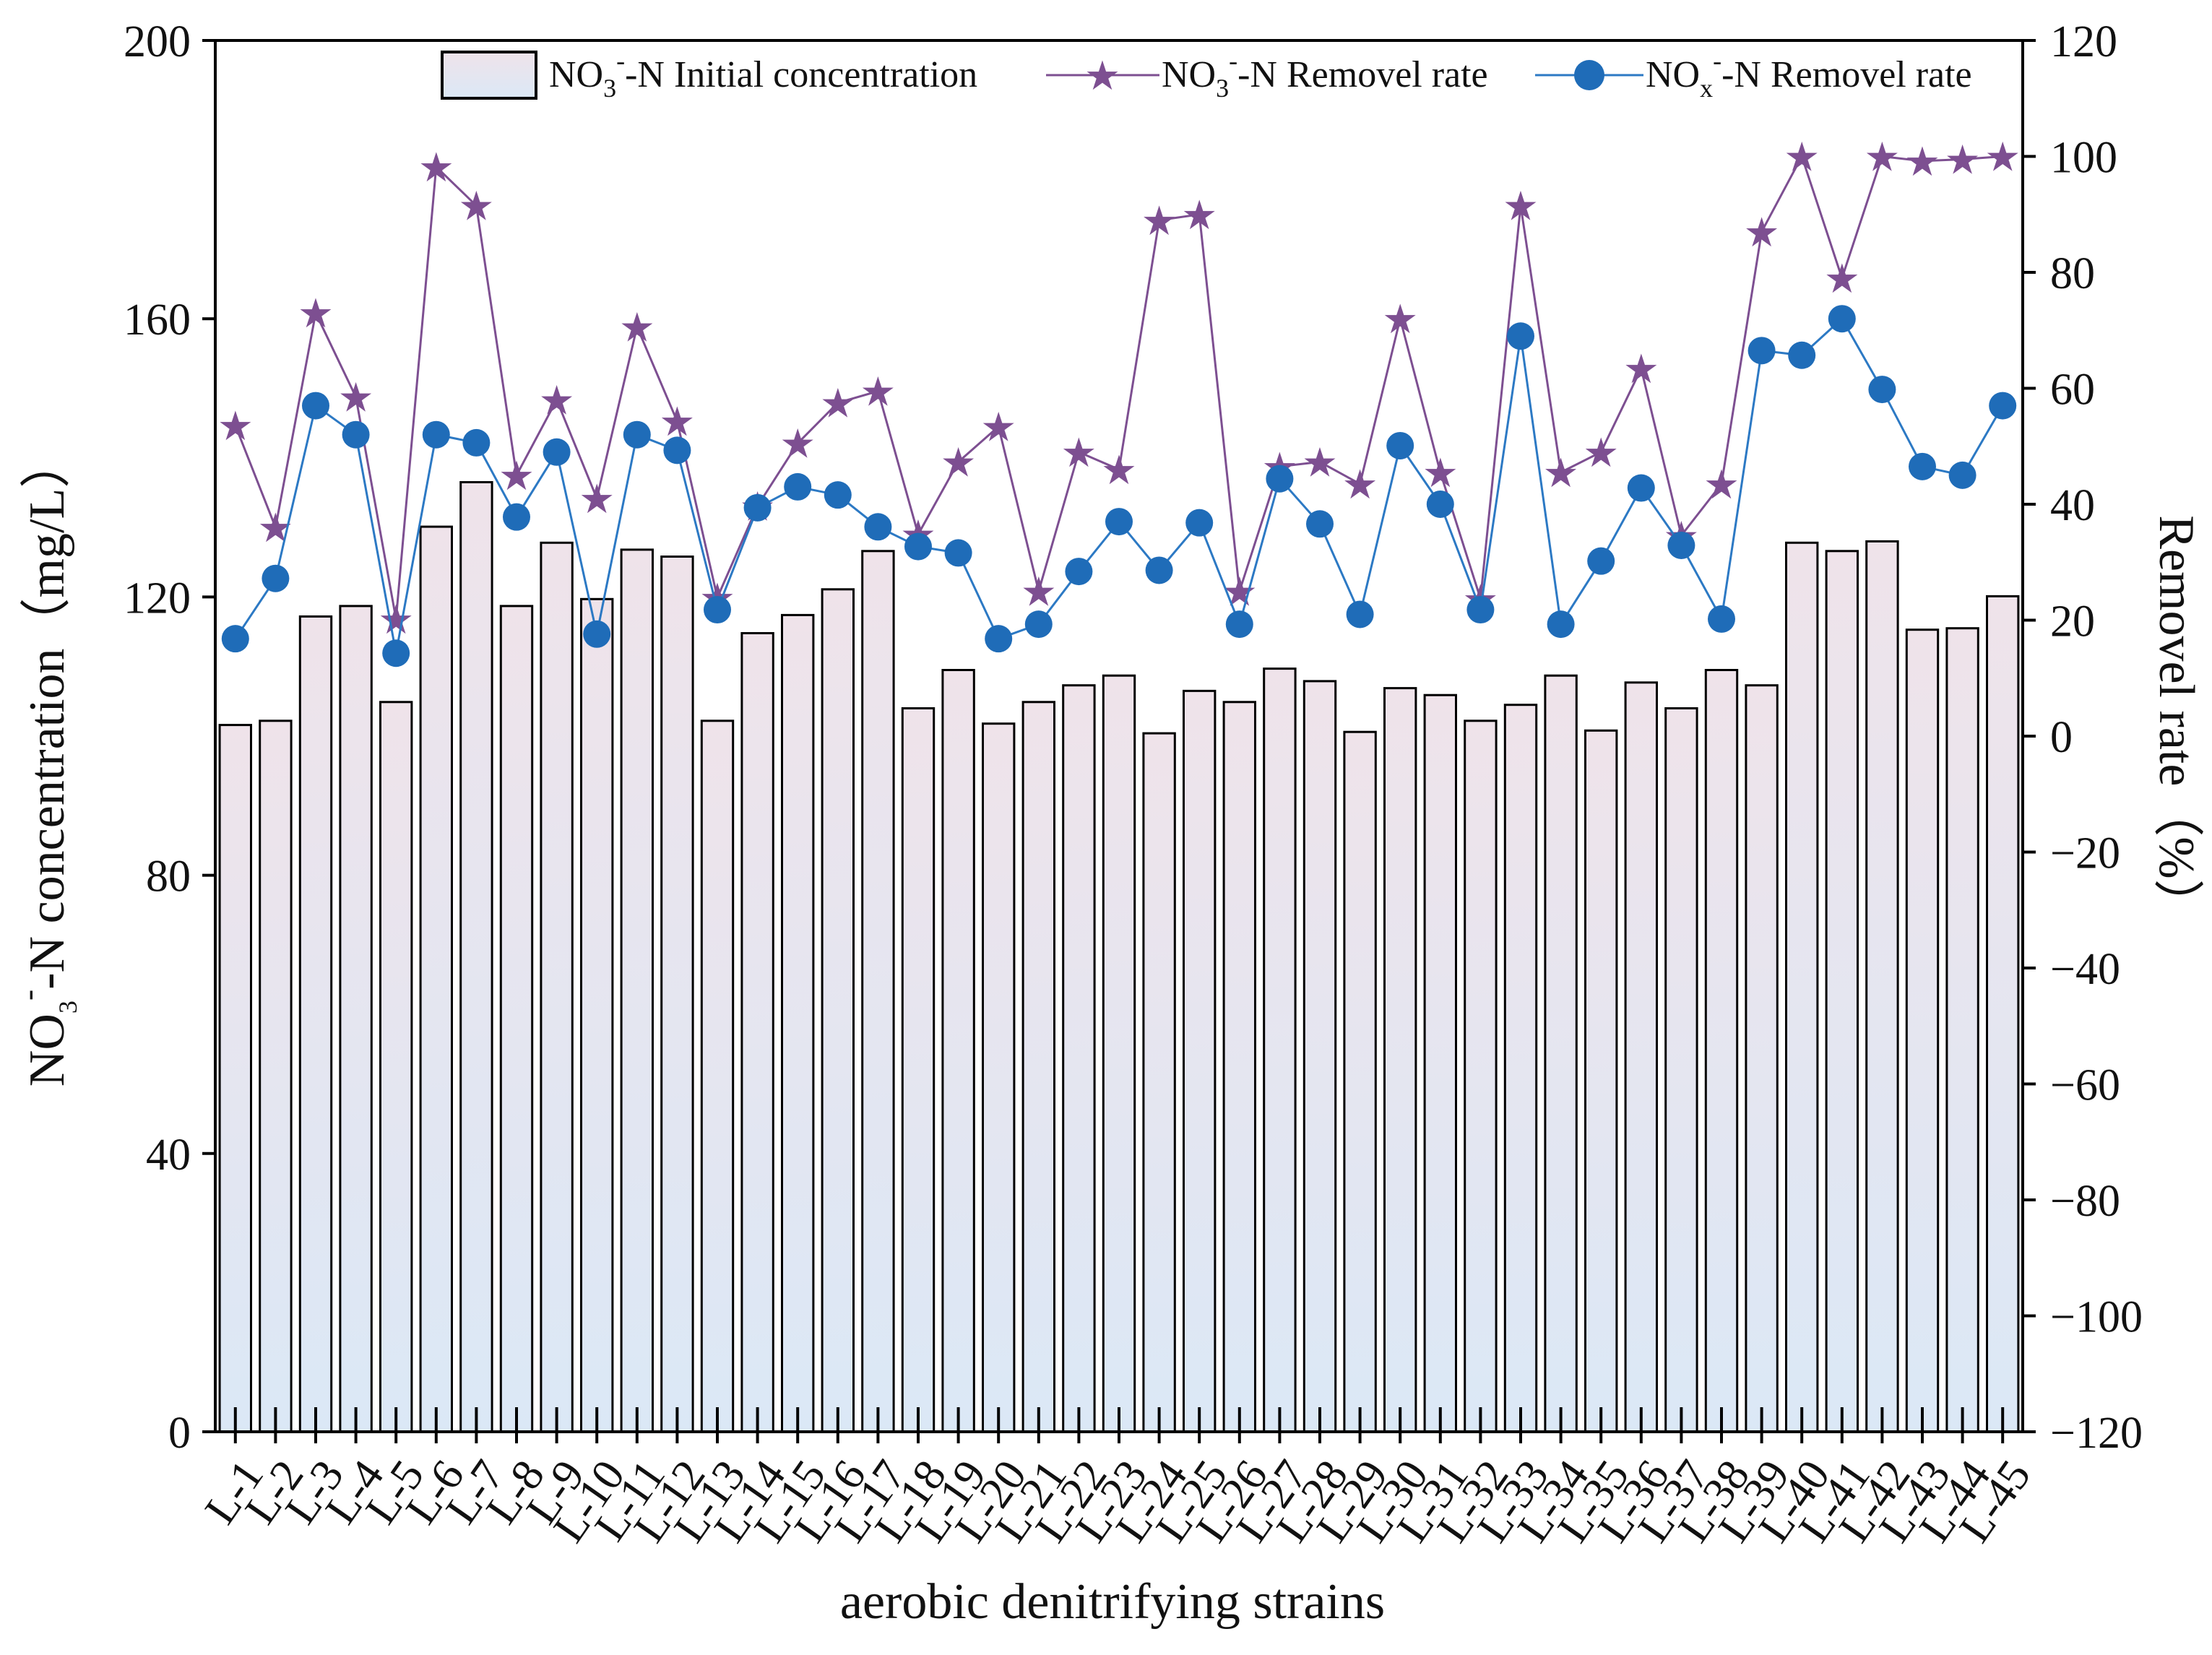  Describe the element at coordinates (158, 320) in the screenshot. I see `left-y-tick-label: 160` at that location.